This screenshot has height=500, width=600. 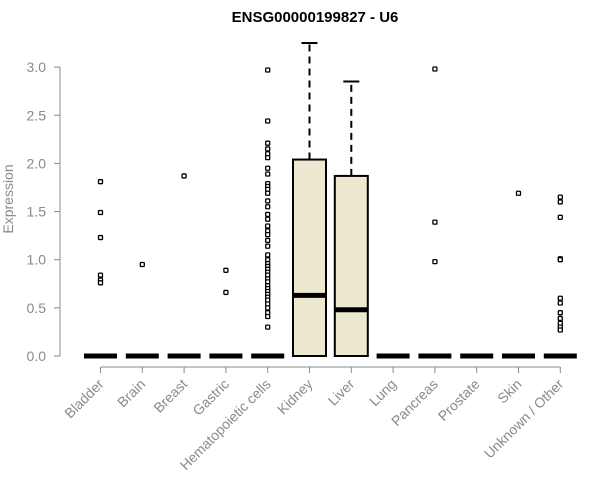 I want to click on x-tick-label: Bladder, so click(x=84, y=399).